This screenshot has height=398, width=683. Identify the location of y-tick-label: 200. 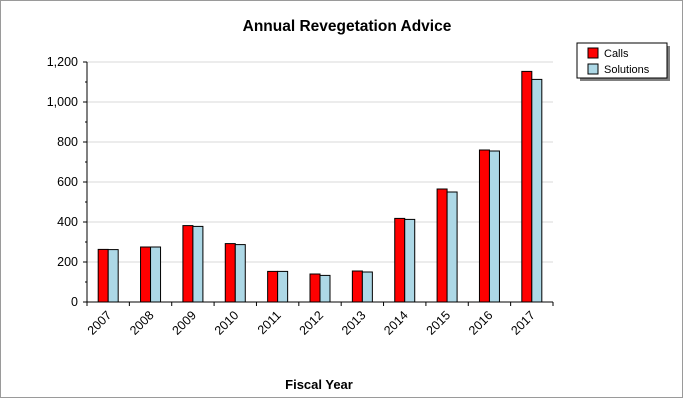
(67, 262).